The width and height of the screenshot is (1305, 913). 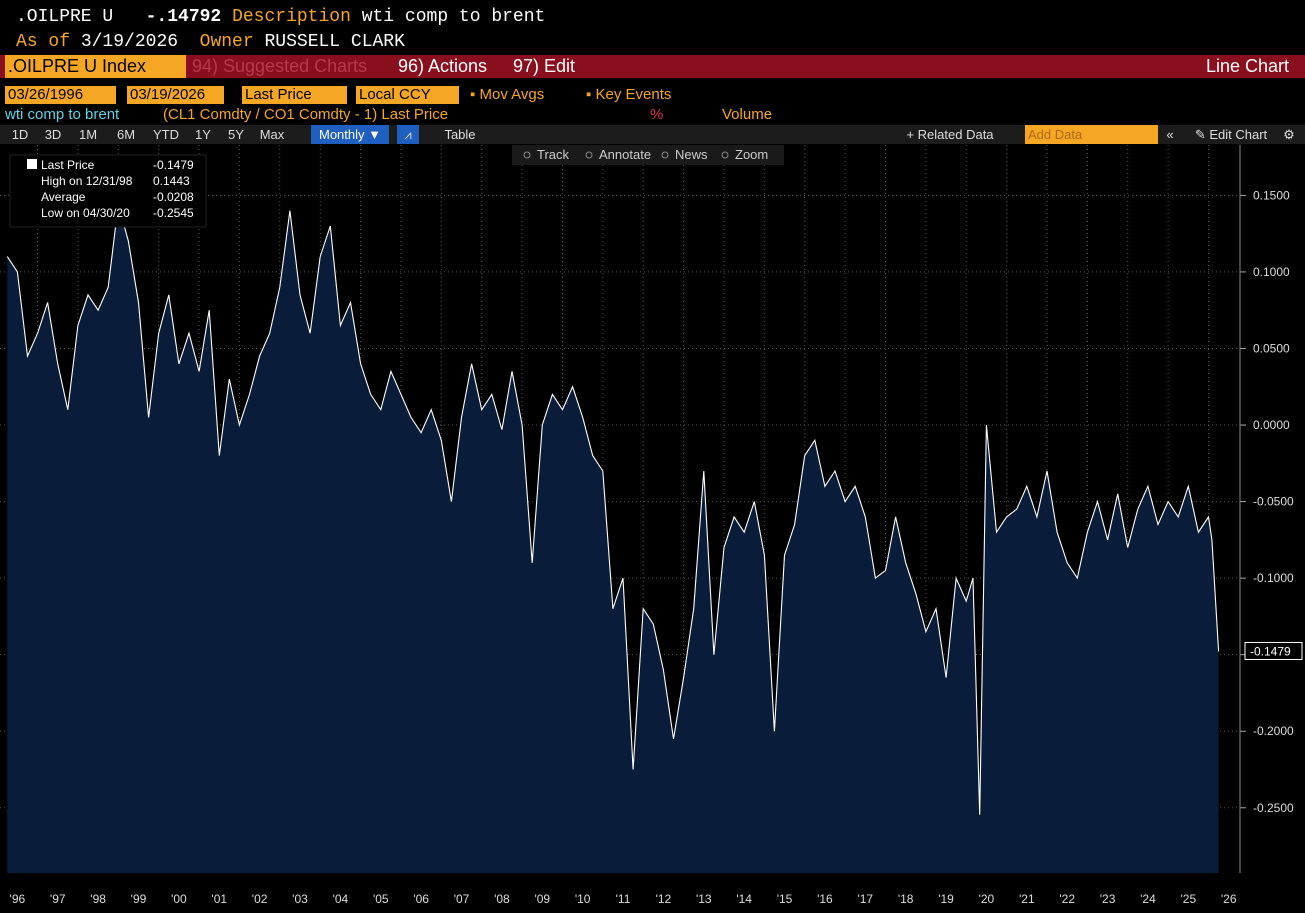 I want to click on x-tick-label: '23, so click(x=1108, y=899).